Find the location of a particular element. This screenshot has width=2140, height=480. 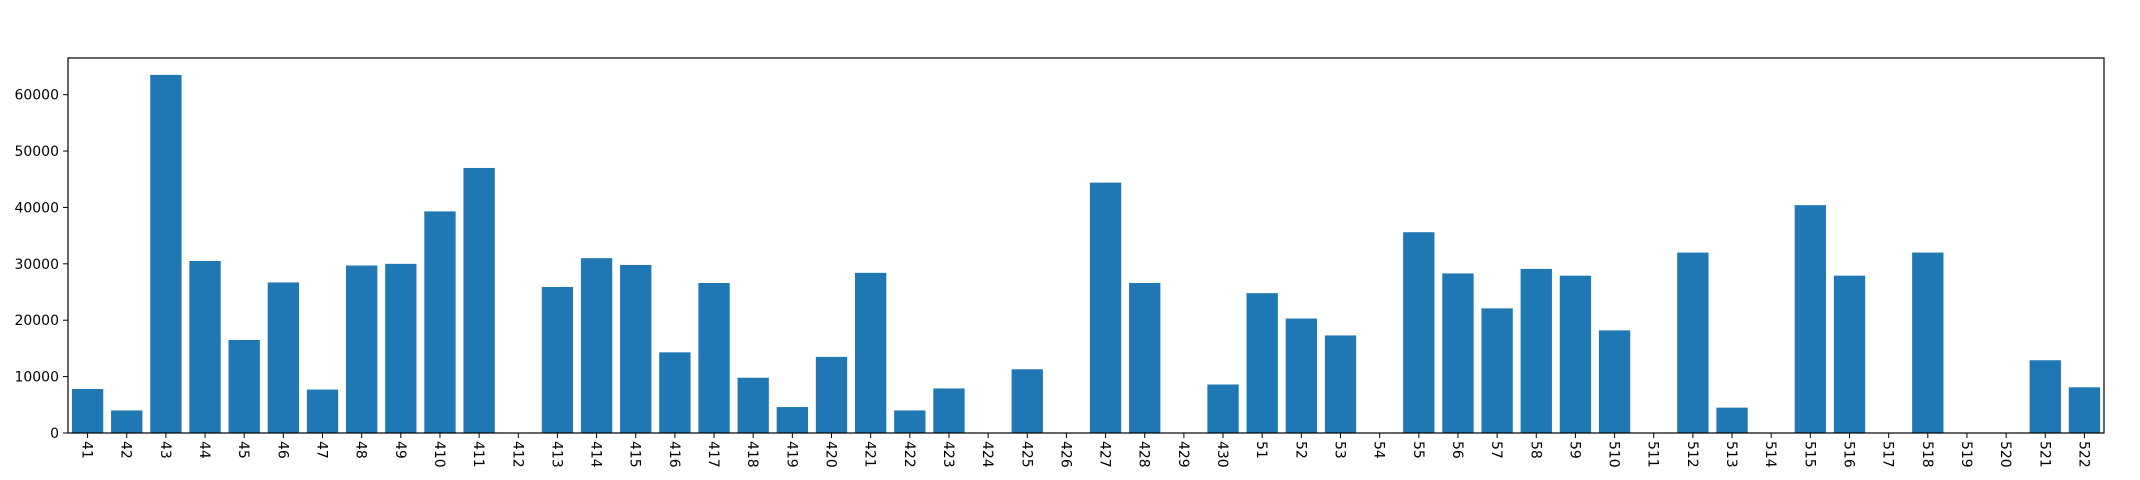

x-tick-label-430: 430 is located at coordinates (1222, 454).